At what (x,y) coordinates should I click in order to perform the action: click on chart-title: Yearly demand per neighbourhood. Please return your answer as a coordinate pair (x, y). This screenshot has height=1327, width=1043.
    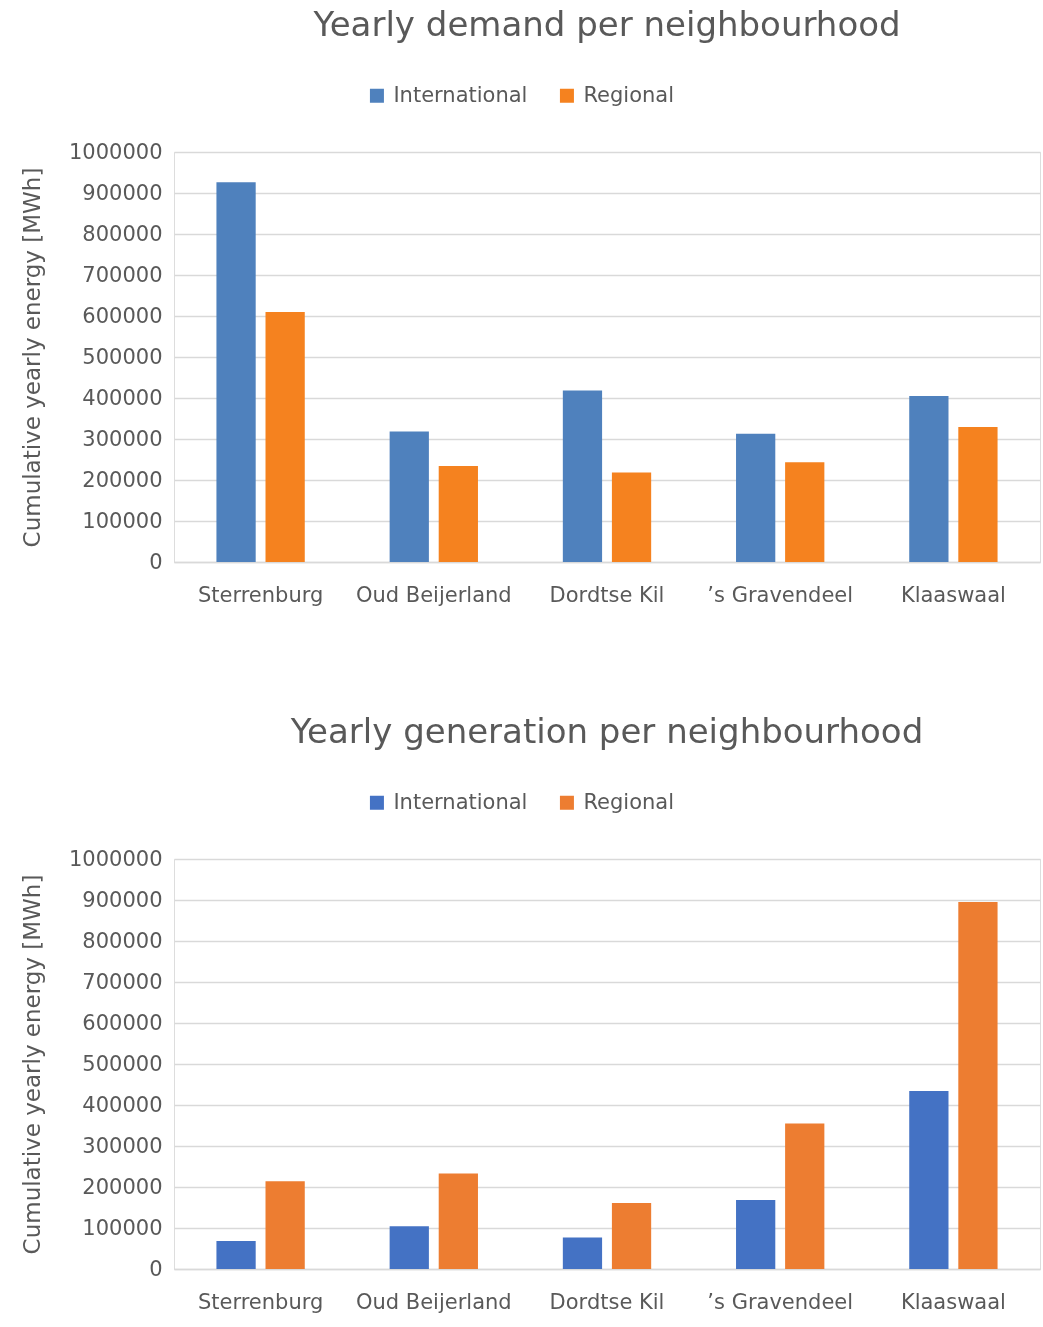
    Looking at the image, I should click on (606, 24).